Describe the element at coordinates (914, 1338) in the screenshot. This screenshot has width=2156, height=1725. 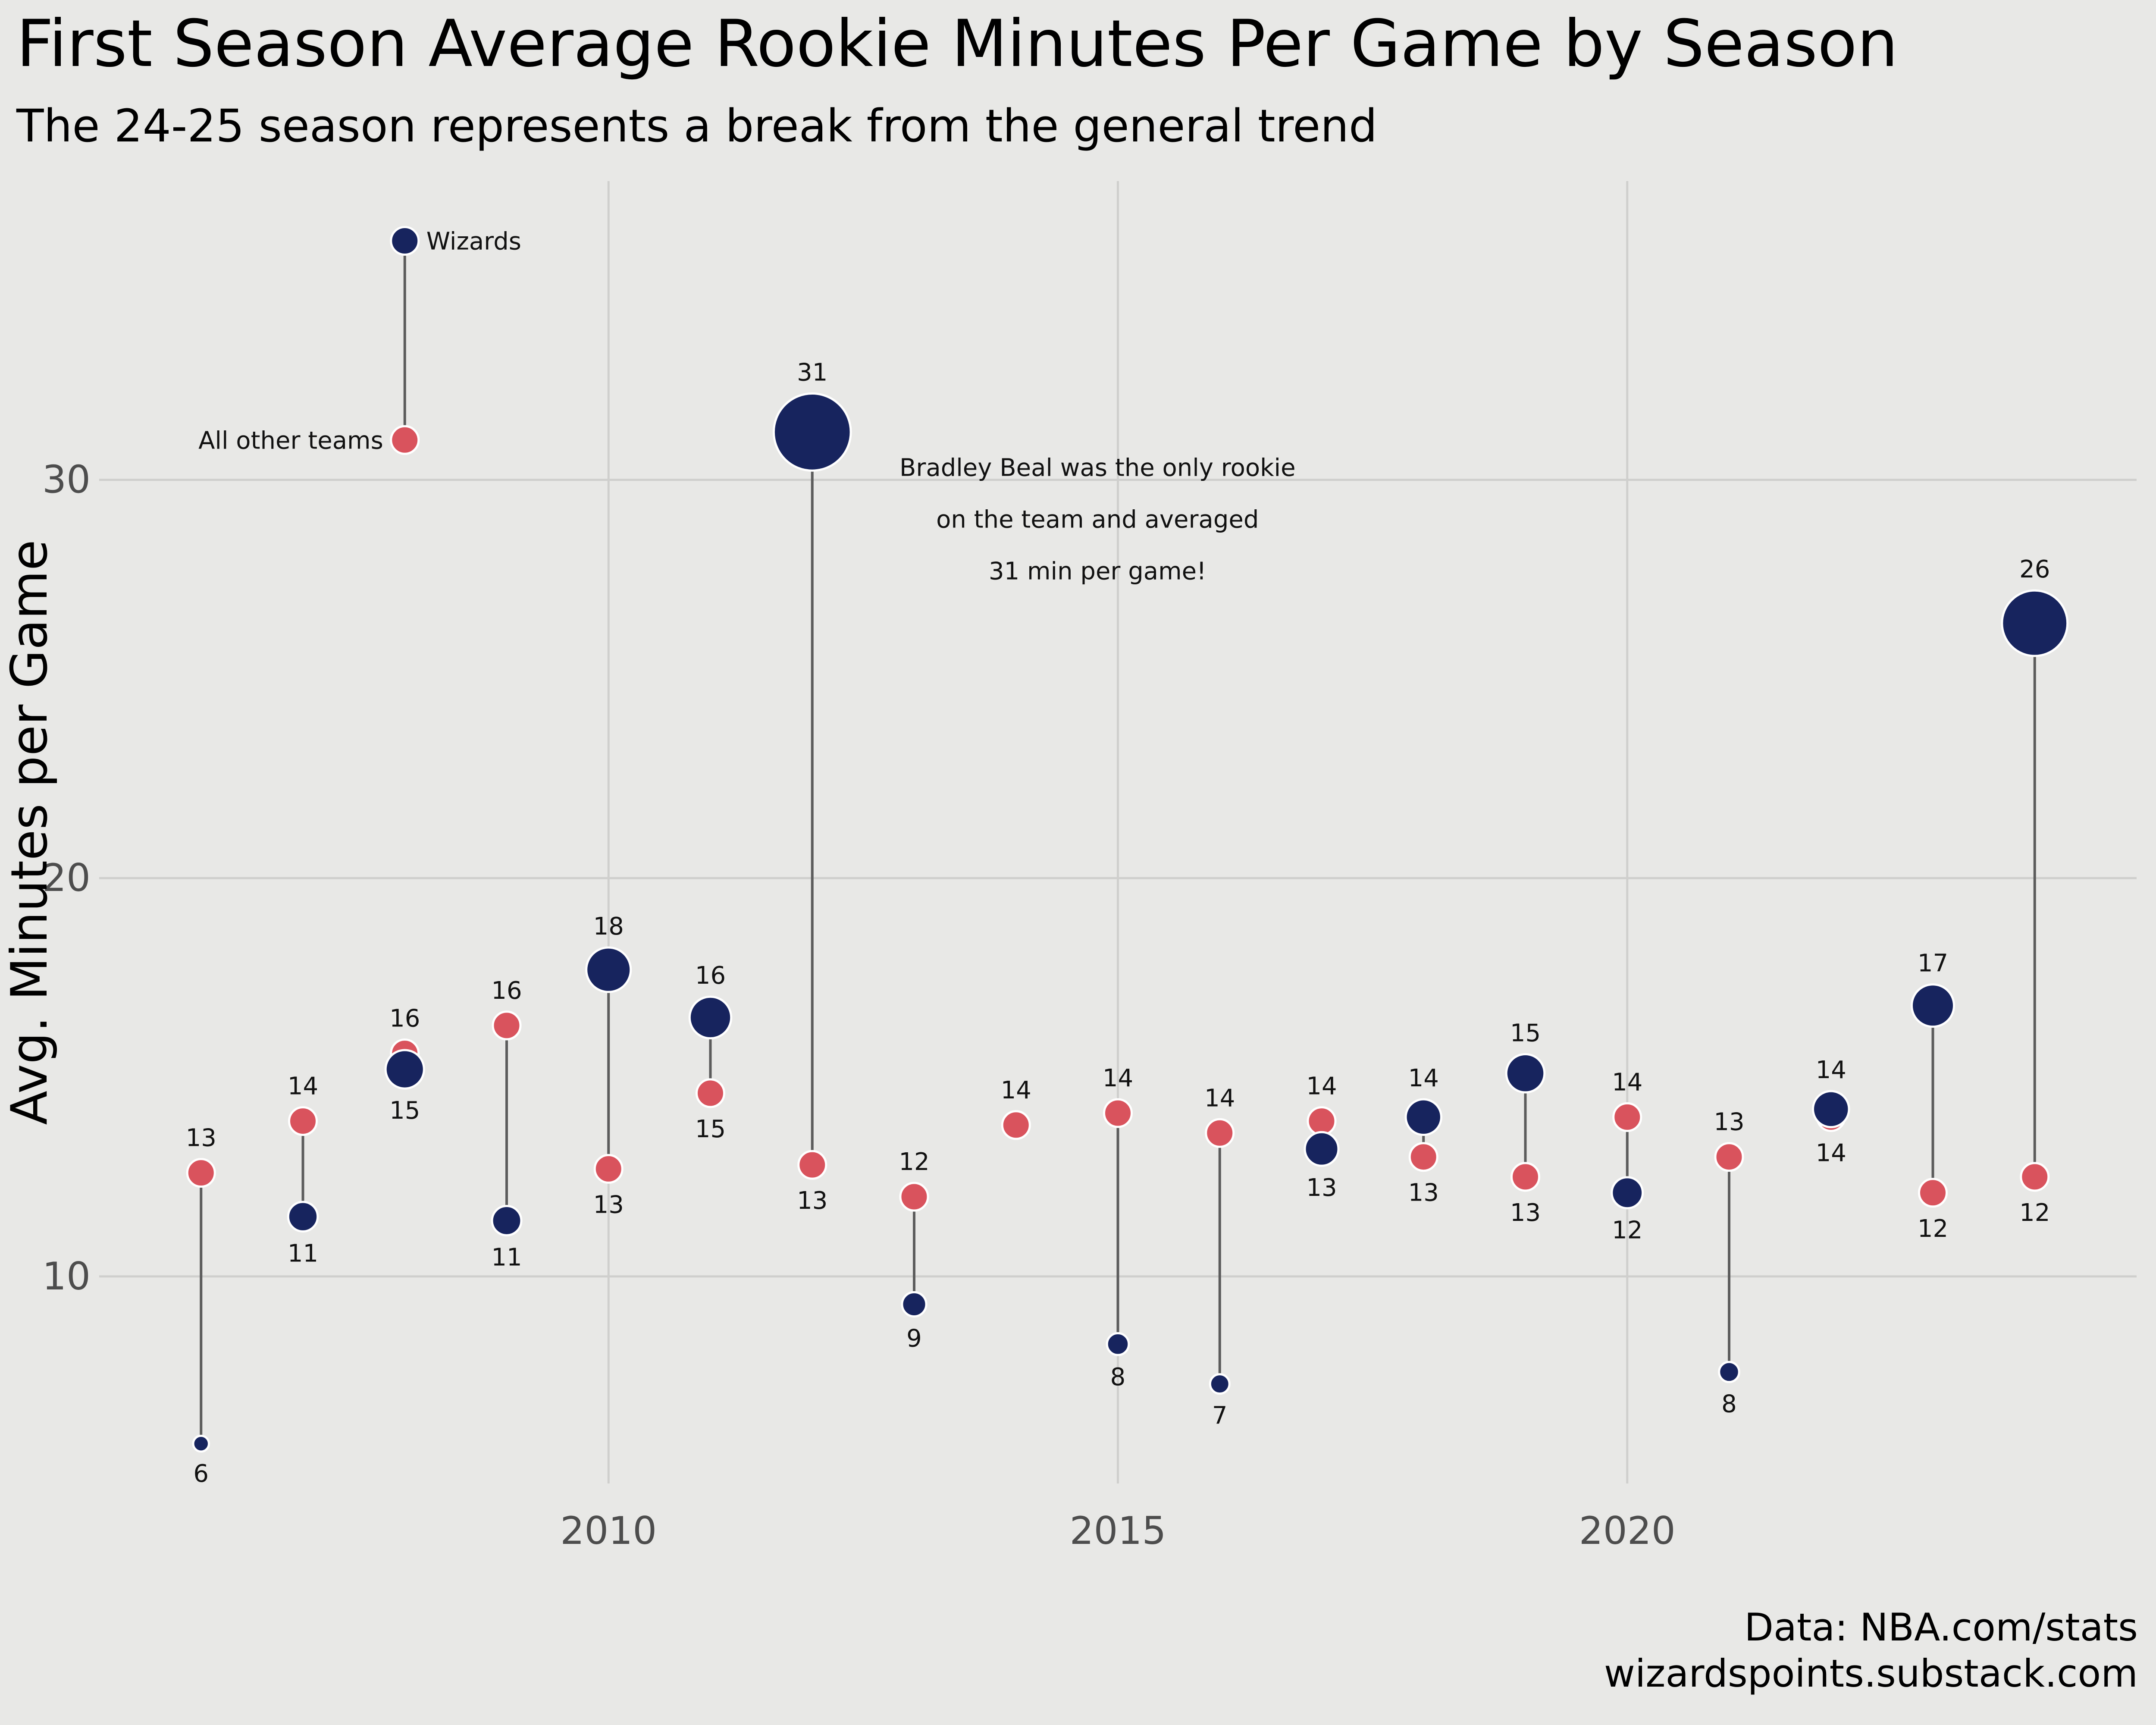
I see `wizards-value-label: 9` at that location.